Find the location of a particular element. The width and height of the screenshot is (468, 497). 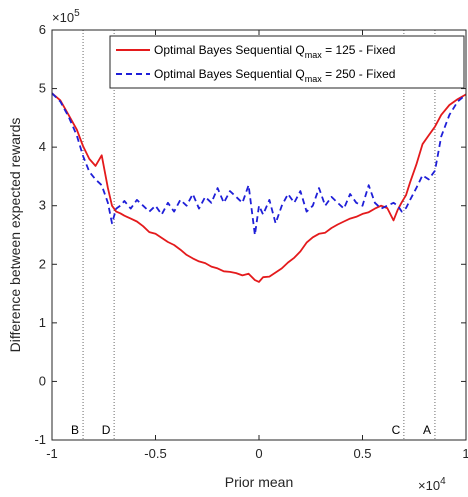

y-tick-label: 0 is located at coordinates (42, 380).